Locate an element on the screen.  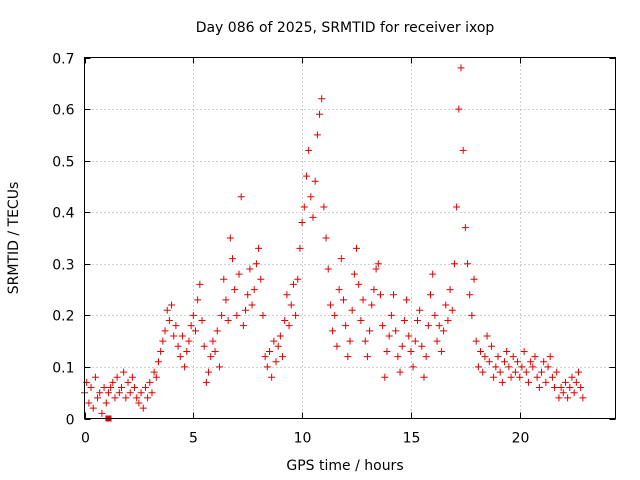
x-tick-label: 20 is located at coordinates (521, 439).